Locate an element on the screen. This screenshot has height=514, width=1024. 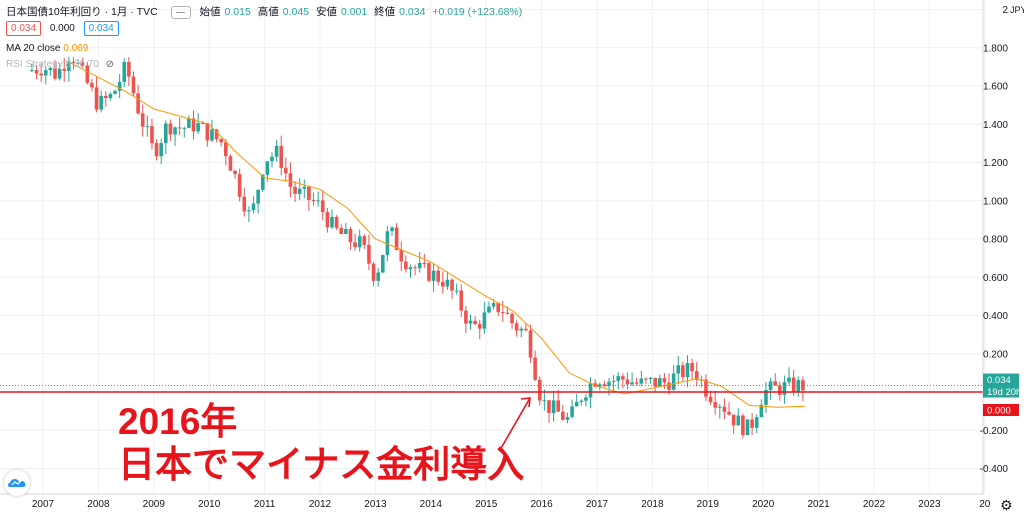
tradingview-cloud-icon is located at coordinates (17, 483).